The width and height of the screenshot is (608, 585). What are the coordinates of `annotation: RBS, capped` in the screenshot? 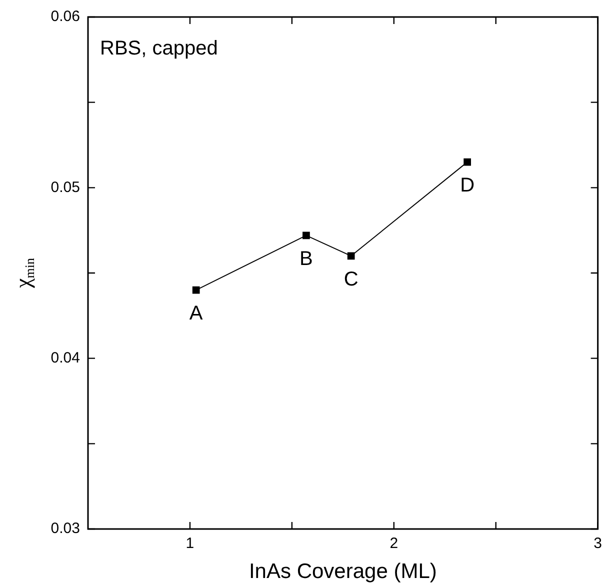 It's located at (159, 49).